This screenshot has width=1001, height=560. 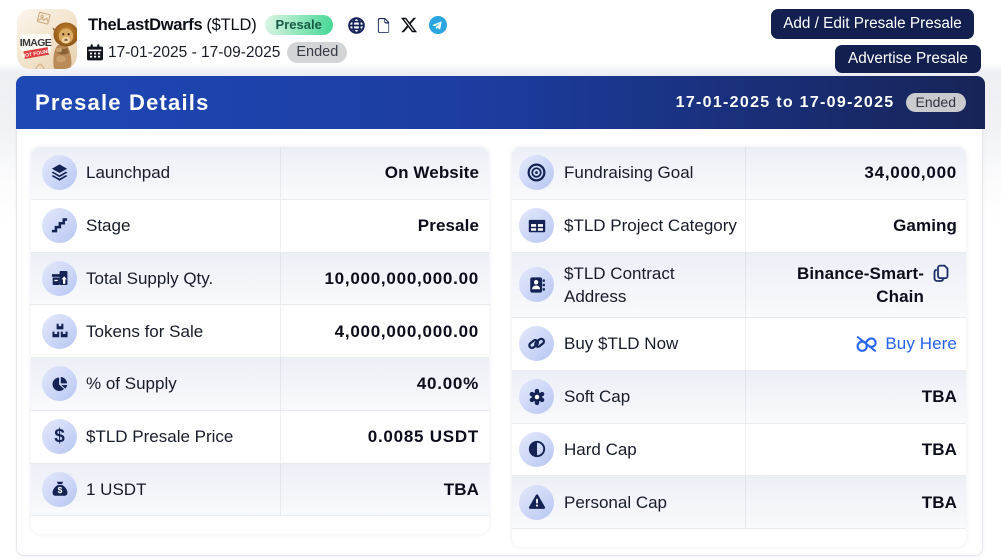 I want to click on svg-text: IMAGE, so click(x=36, y=43).